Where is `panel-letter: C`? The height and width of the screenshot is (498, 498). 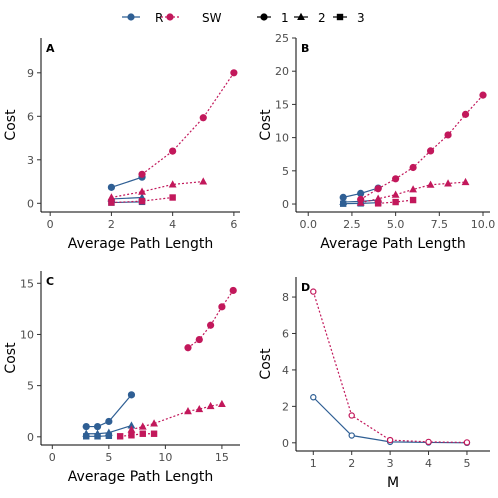 panel-letter: C is located at coordinates (50, 281).